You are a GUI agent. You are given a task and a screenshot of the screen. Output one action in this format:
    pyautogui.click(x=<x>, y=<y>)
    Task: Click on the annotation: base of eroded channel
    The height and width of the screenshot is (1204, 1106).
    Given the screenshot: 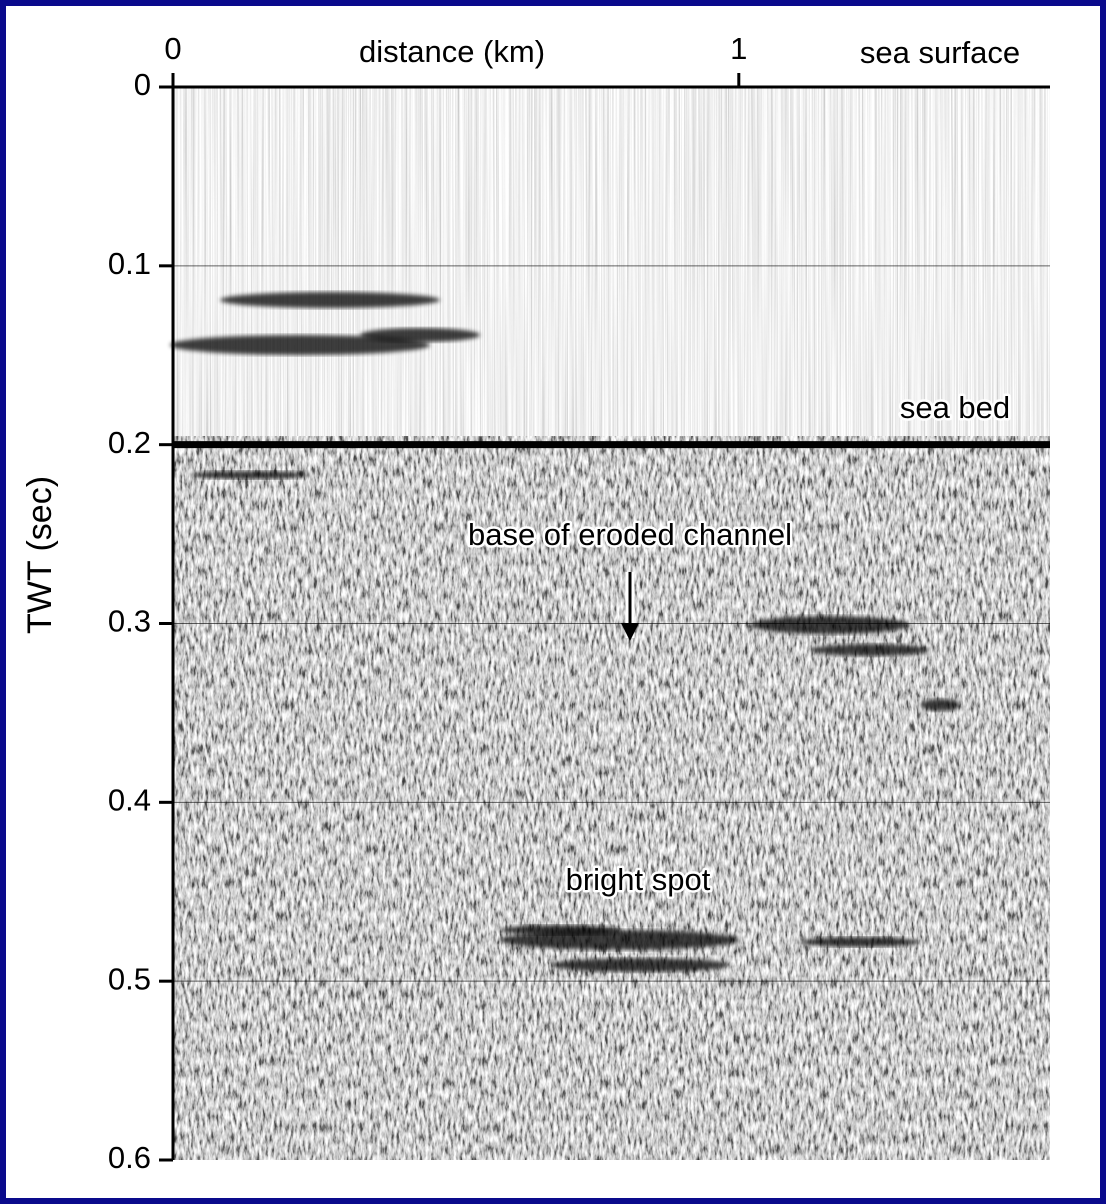 What is the action you would take?
    pyautogui.click(x=630, y=534)
    